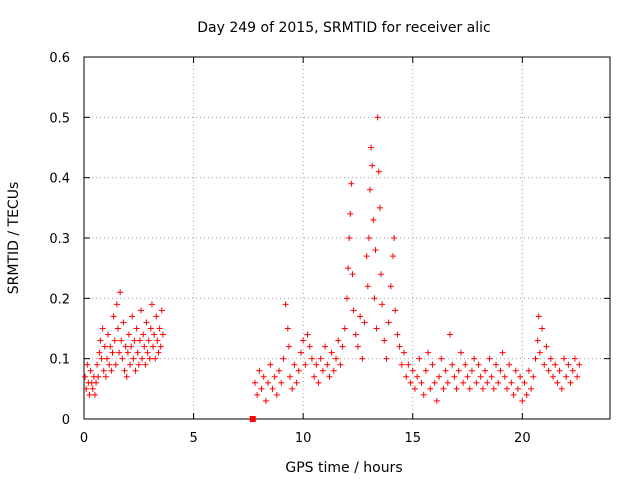 The height and width of the screenshot is (480, 640). Describe the element at coordinates (59, 360) in the screenshot. I see `y-tick-label: 0.1` at that location.